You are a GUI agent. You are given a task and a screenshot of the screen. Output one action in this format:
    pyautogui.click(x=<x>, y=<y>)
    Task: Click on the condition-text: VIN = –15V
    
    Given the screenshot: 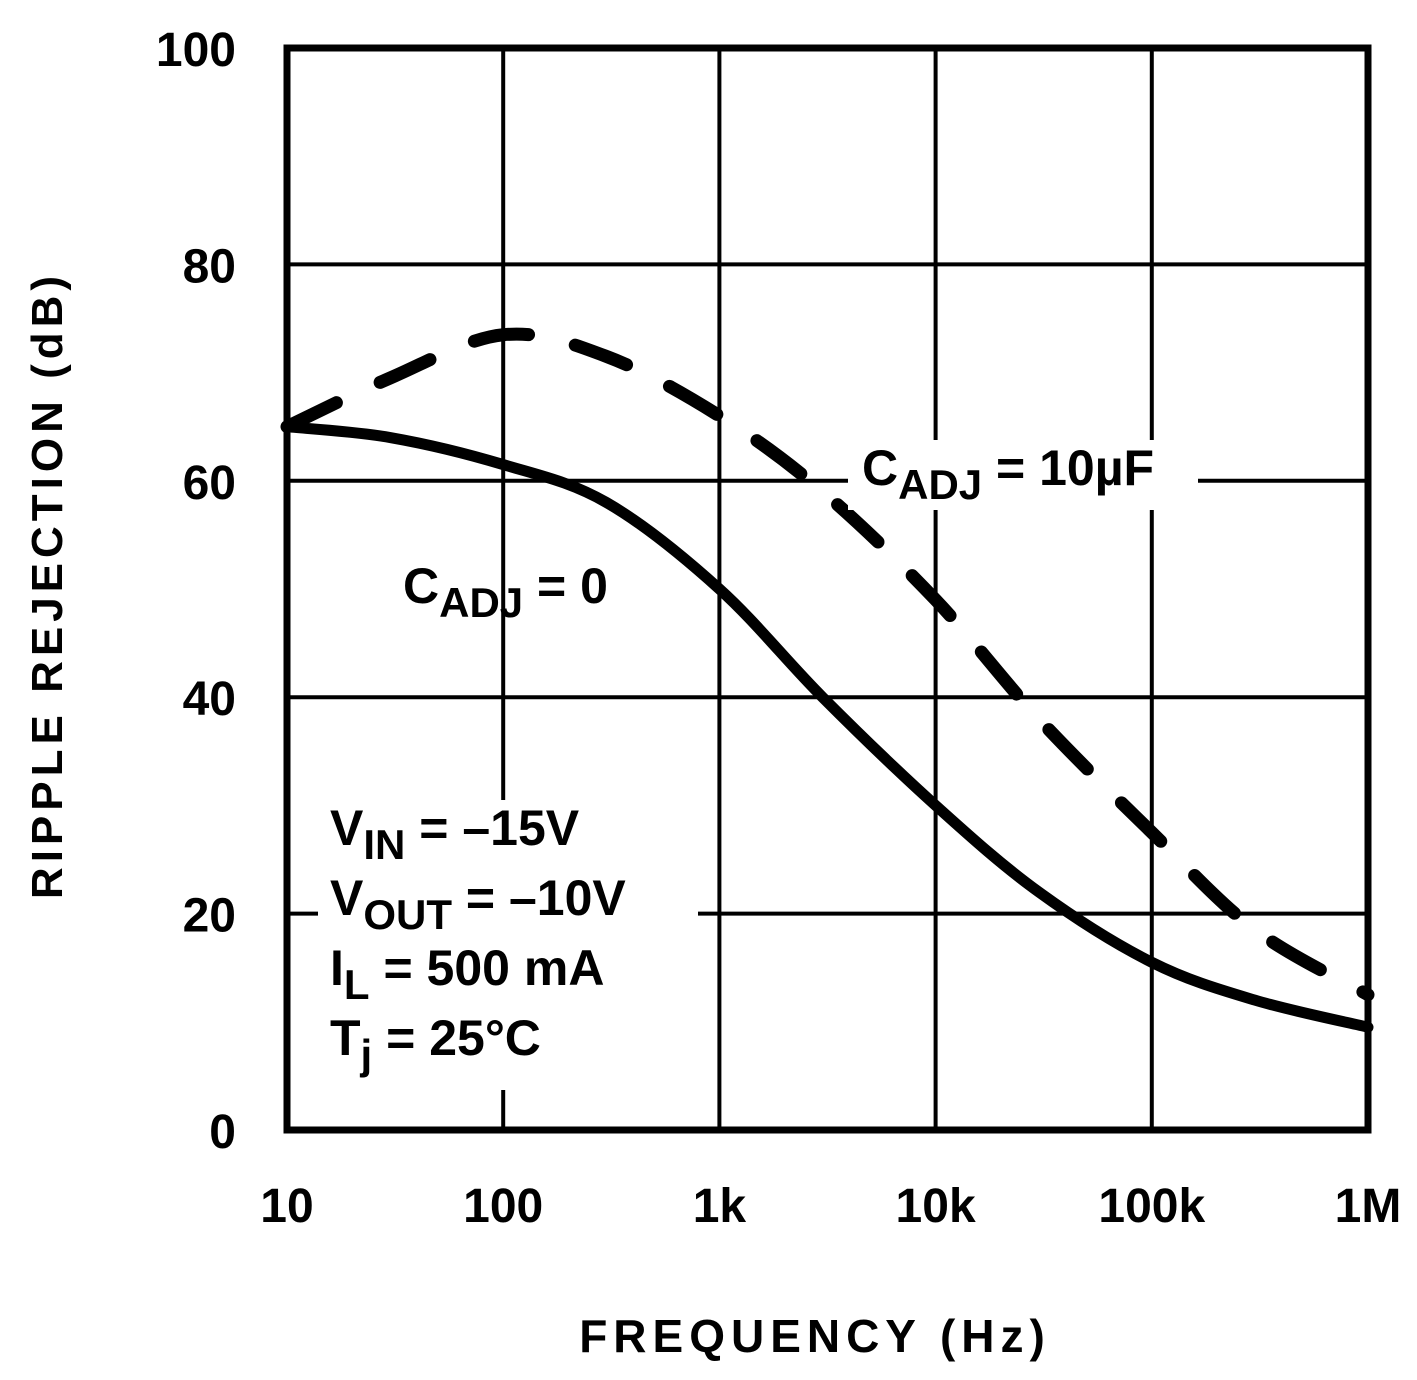 What is the action you would take?
    pyautogui.click(x=455, y=834)
    